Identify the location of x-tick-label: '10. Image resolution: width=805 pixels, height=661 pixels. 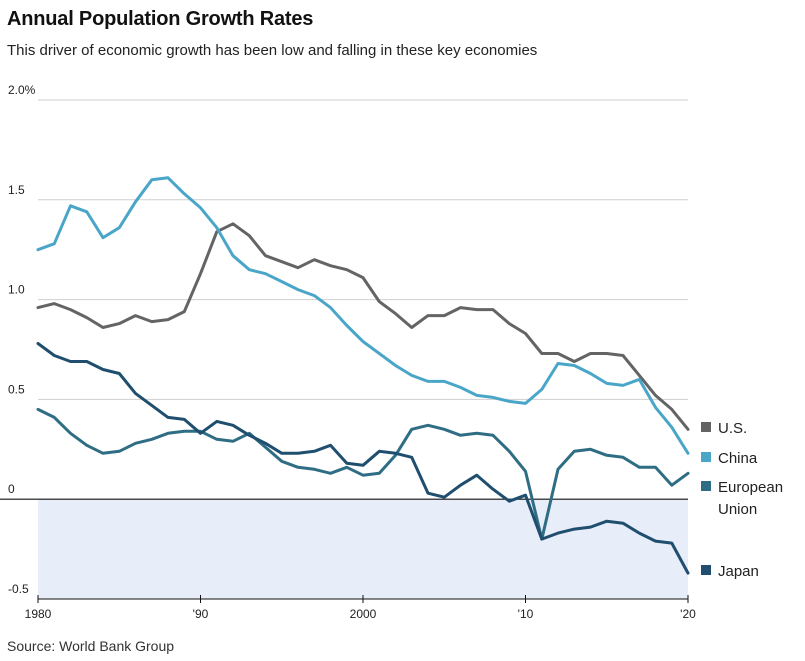
(526, 614).